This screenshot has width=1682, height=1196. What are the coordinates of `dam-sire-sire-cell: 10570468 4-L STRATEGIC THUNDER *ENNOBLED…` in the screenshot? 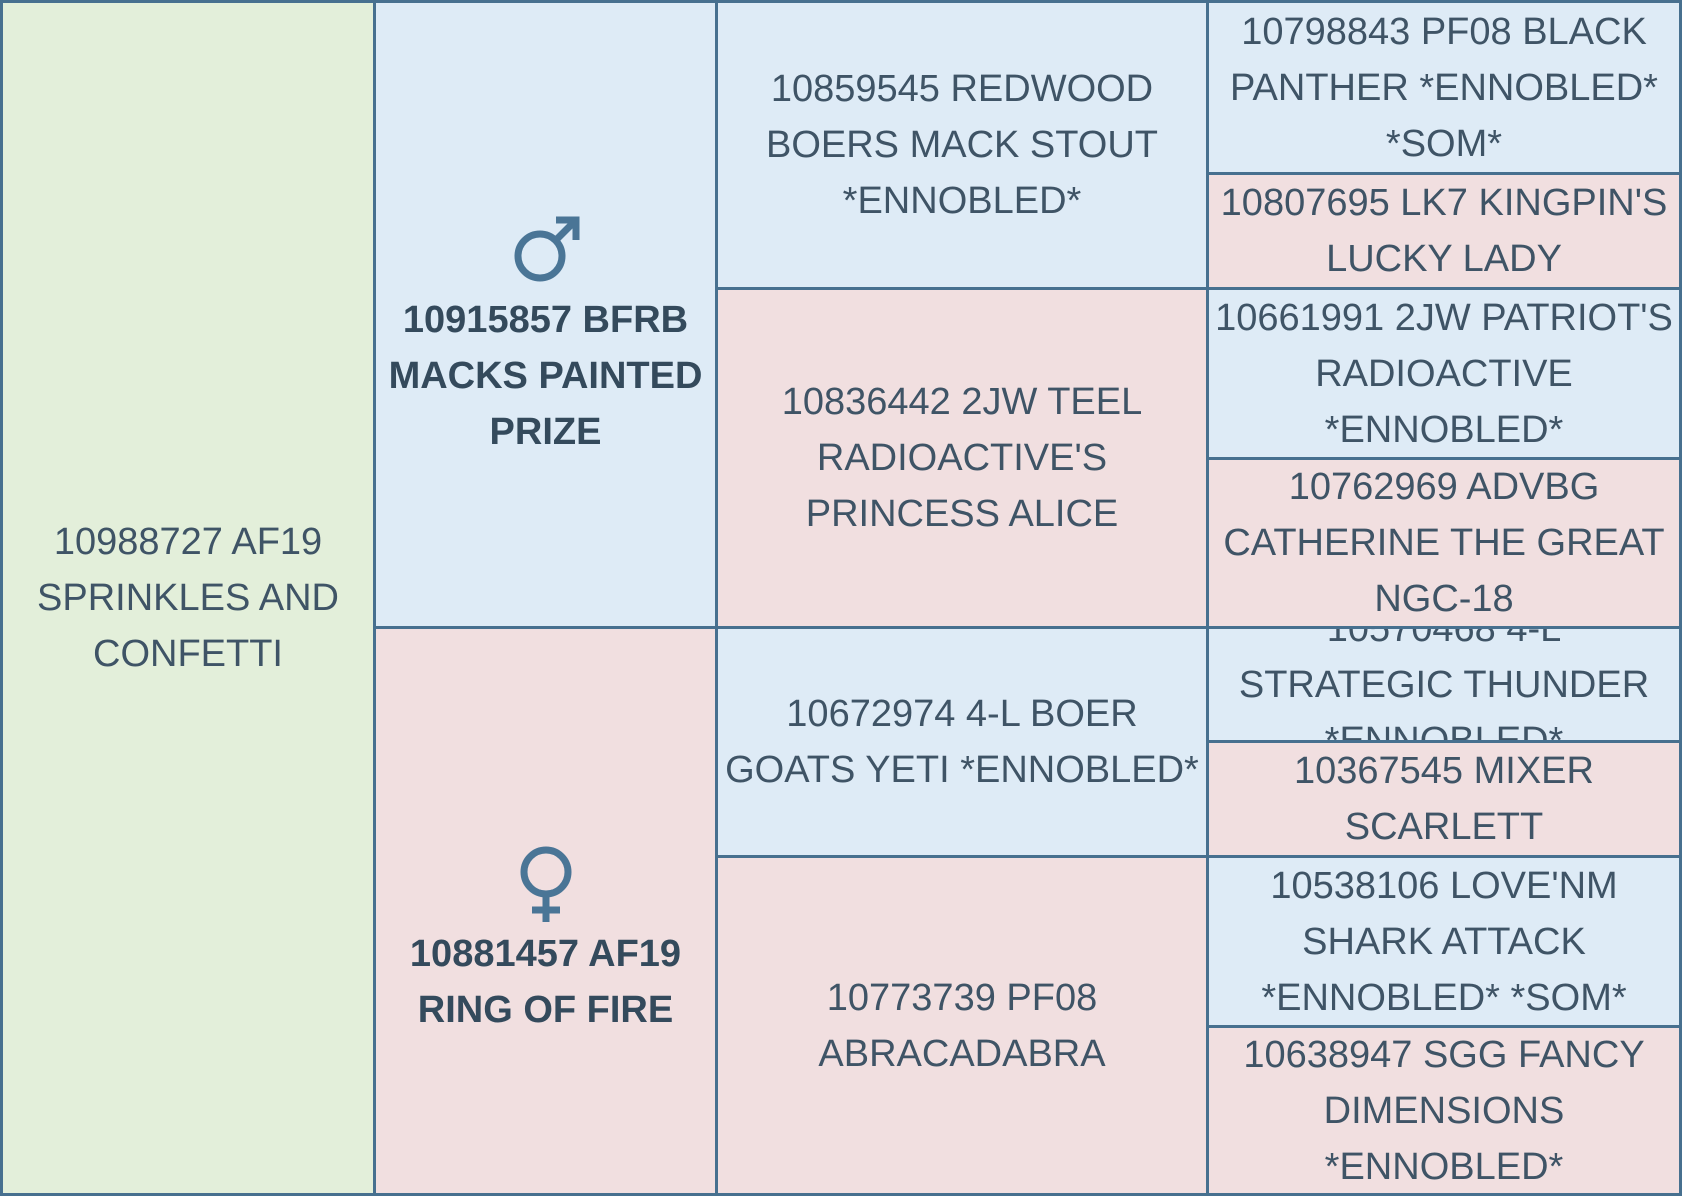 It's located at (1444, 684).